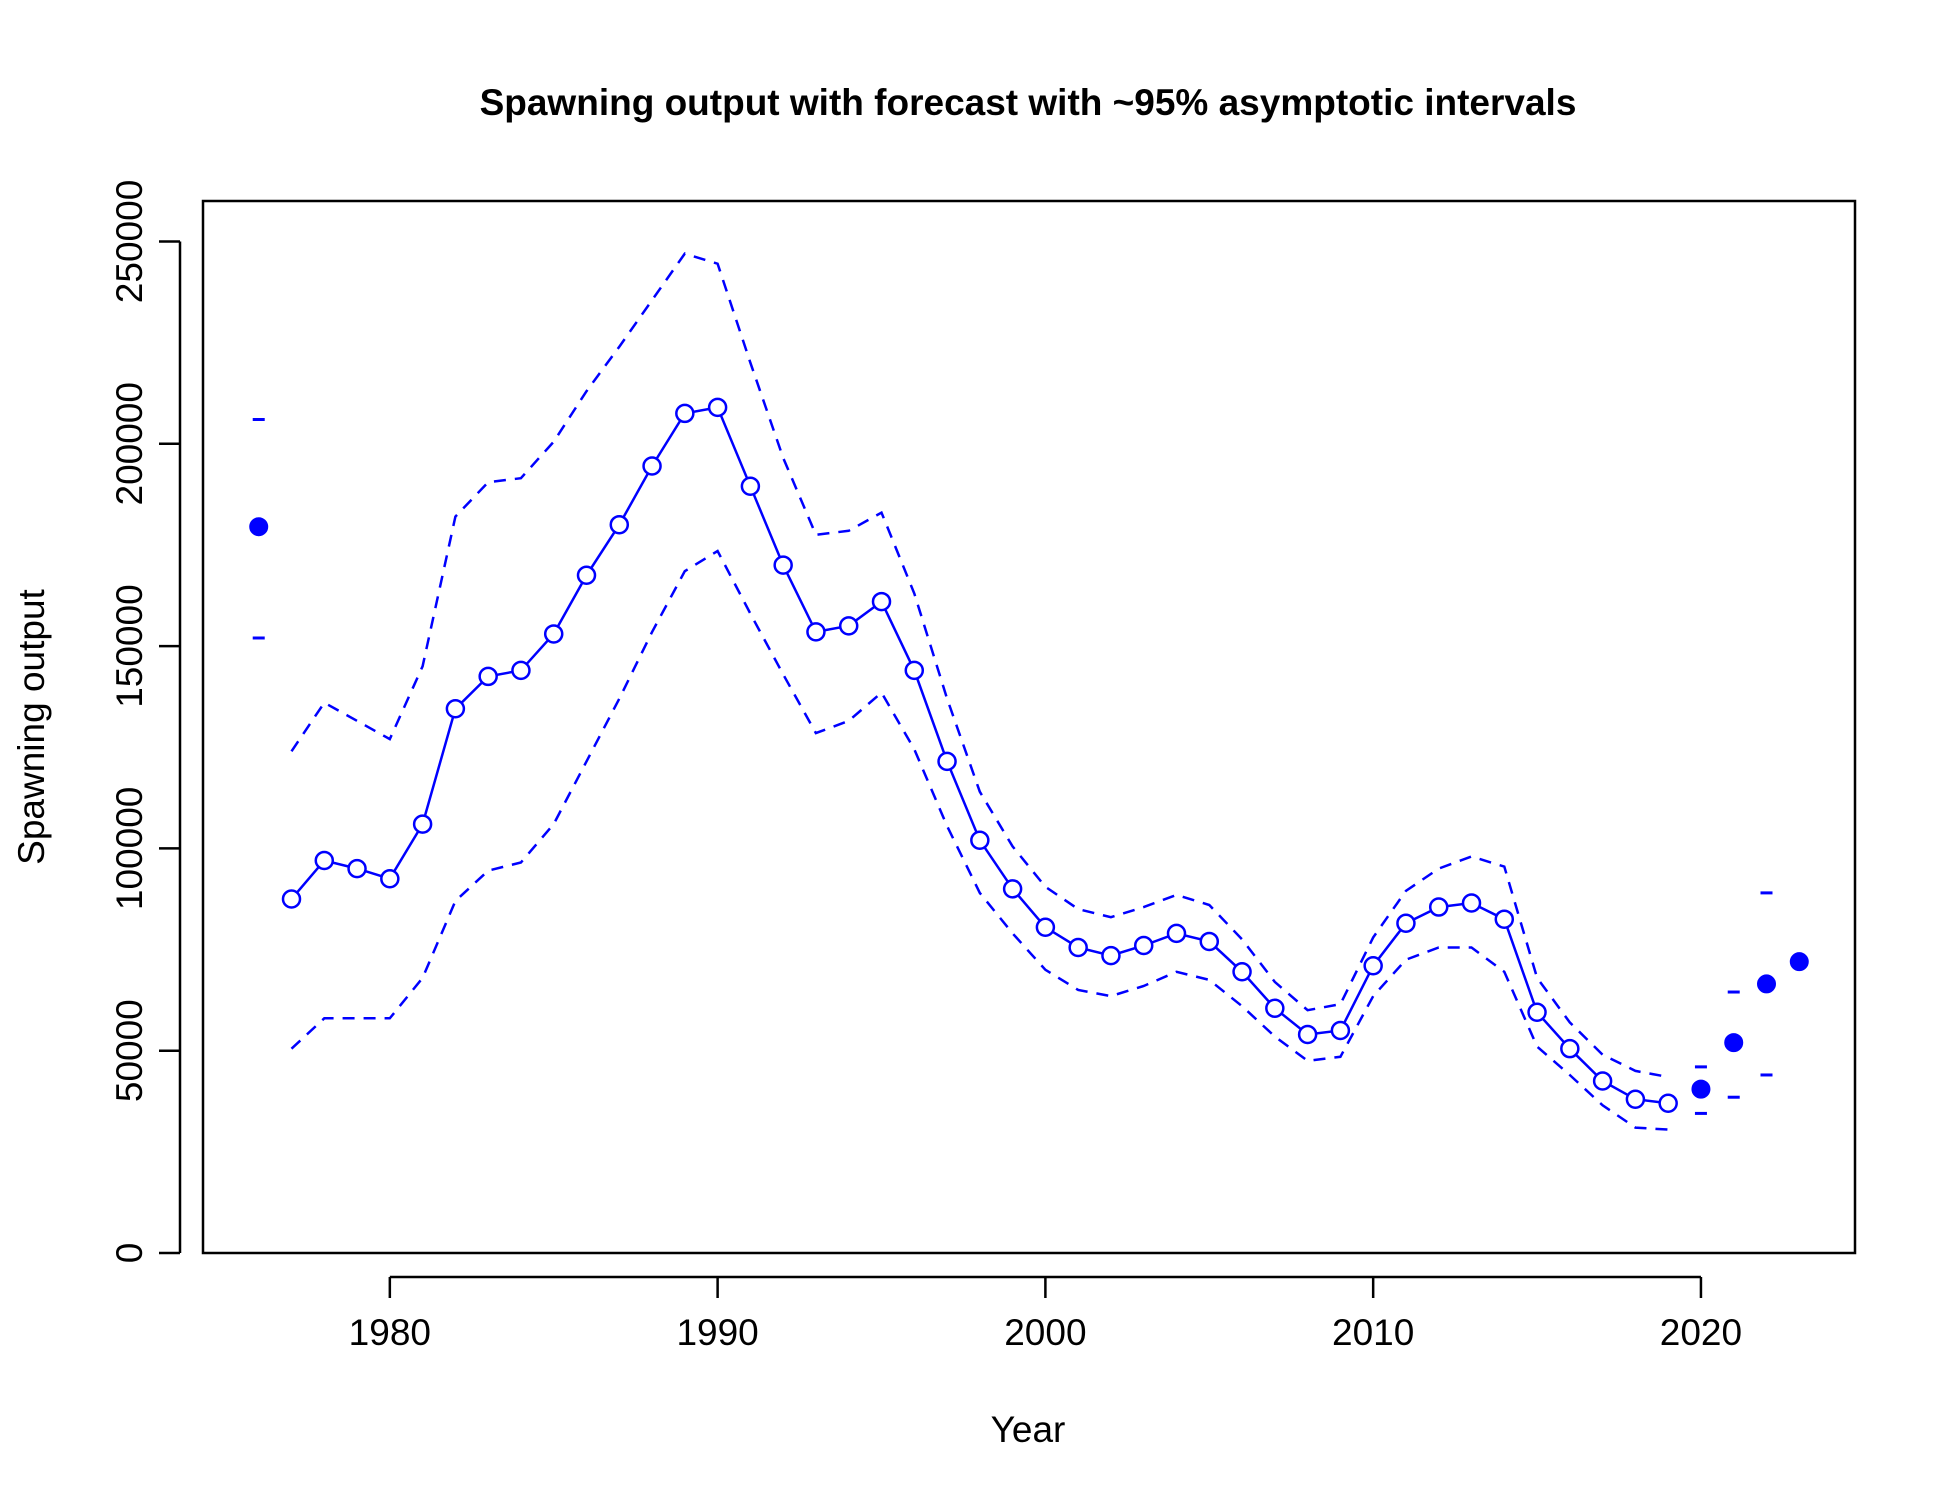  Describe the element at coordinates (1045, 1332) in the screenshot. I see `x-tick-label: 2000` at that location.